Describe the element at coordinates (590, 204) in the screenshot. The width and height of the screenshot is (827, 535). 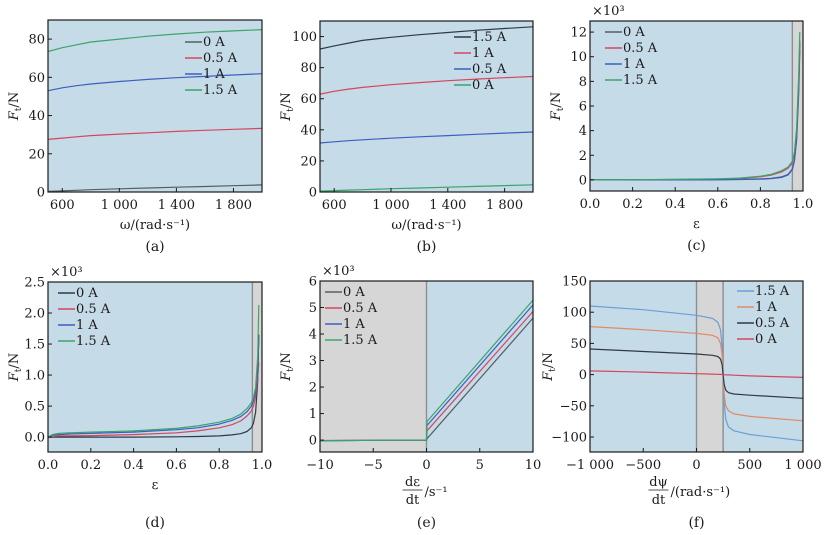
I see `x-tick-label: 0.0` at that location.